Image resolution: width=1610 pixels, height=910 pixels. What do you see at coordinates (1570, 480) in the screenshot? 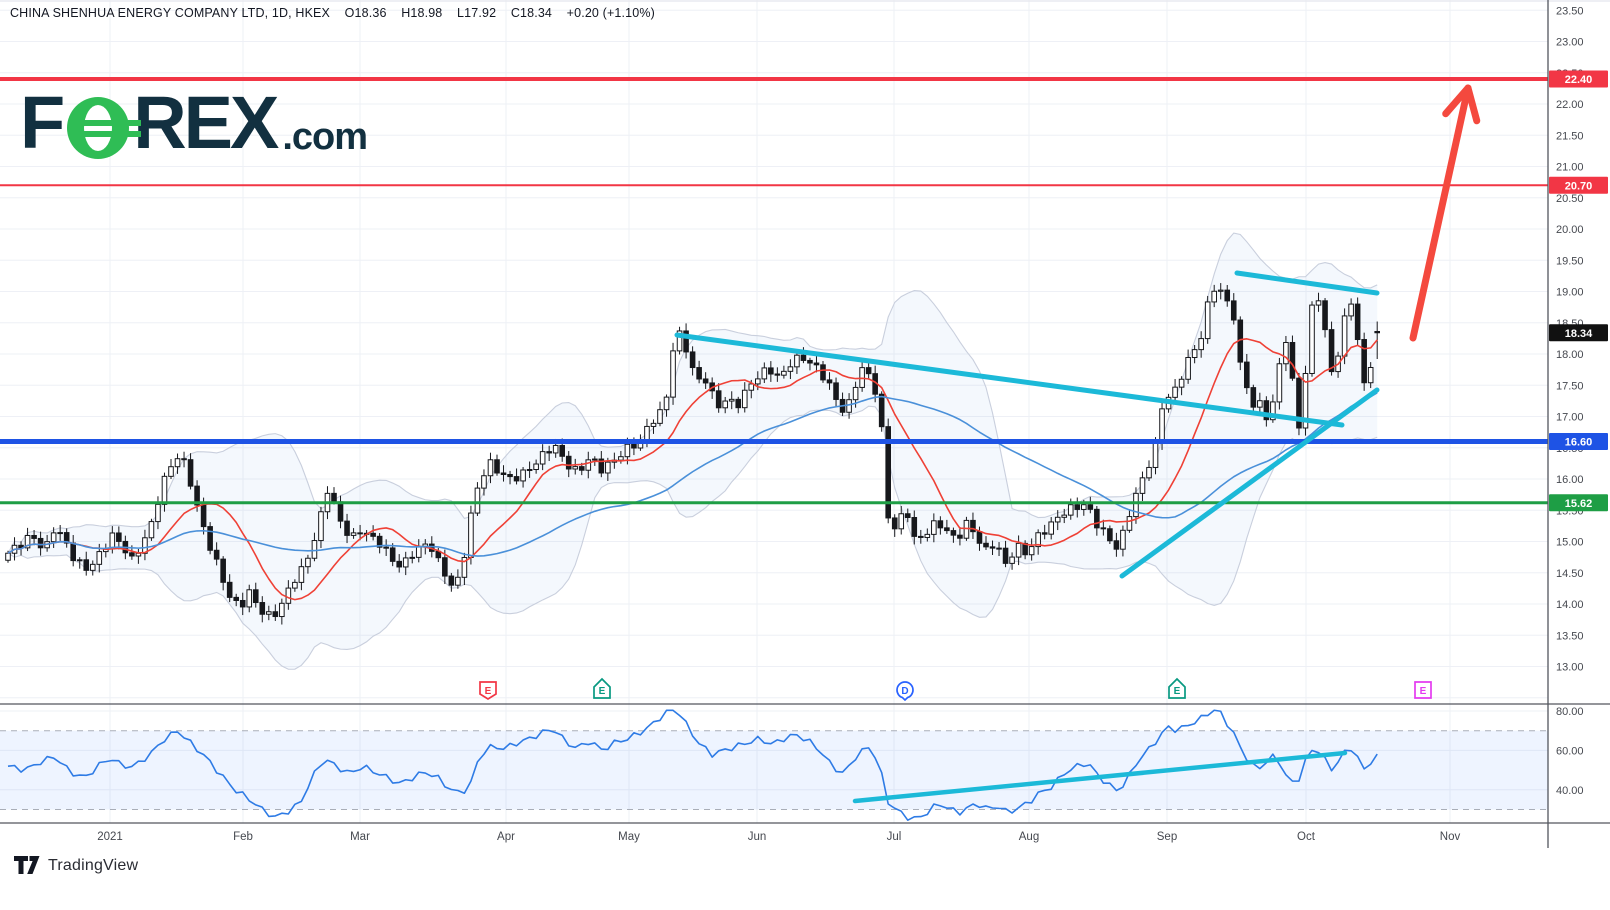
I see `svg-text: 16.00` at bounding box center [1570, 480].